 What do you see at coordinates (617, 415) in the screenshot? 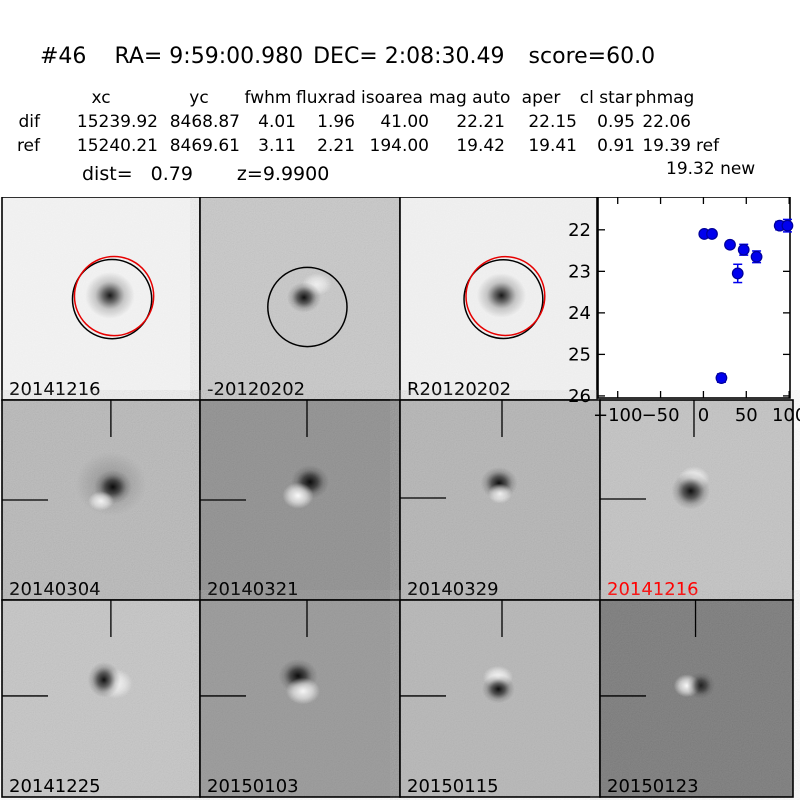
I see `x-tick-label: −100` at bounding box center [617, 415].